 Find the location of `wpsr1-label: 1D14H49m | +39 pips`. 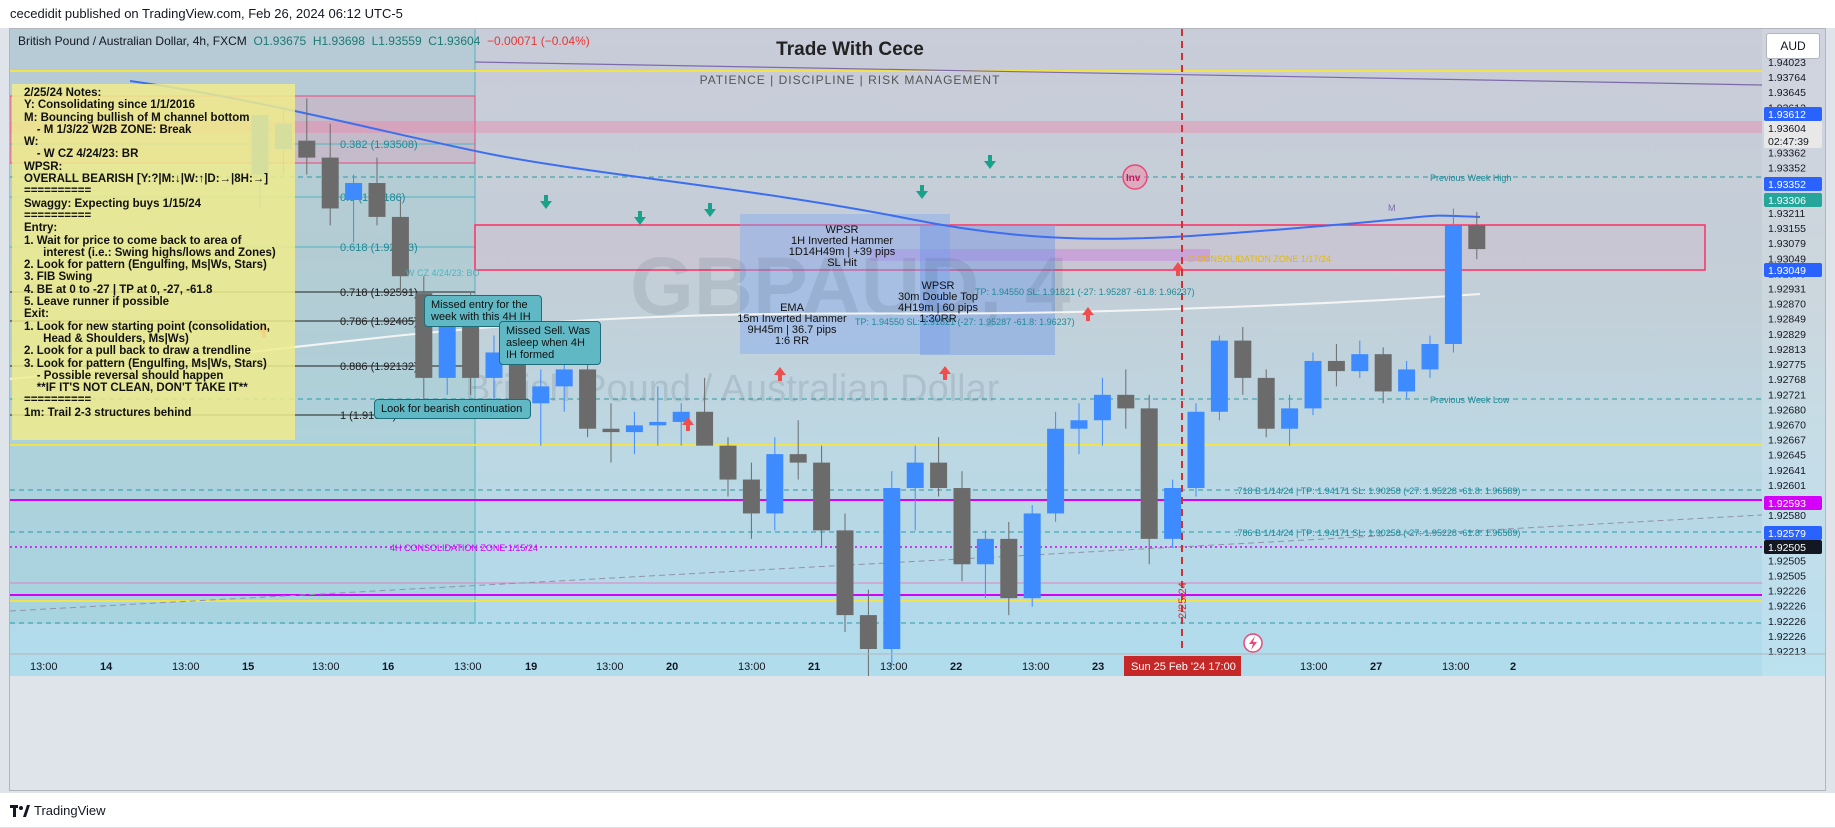

wpsr1-label: 1D14H49m | +39 pips is located at coordinates (842, 252).